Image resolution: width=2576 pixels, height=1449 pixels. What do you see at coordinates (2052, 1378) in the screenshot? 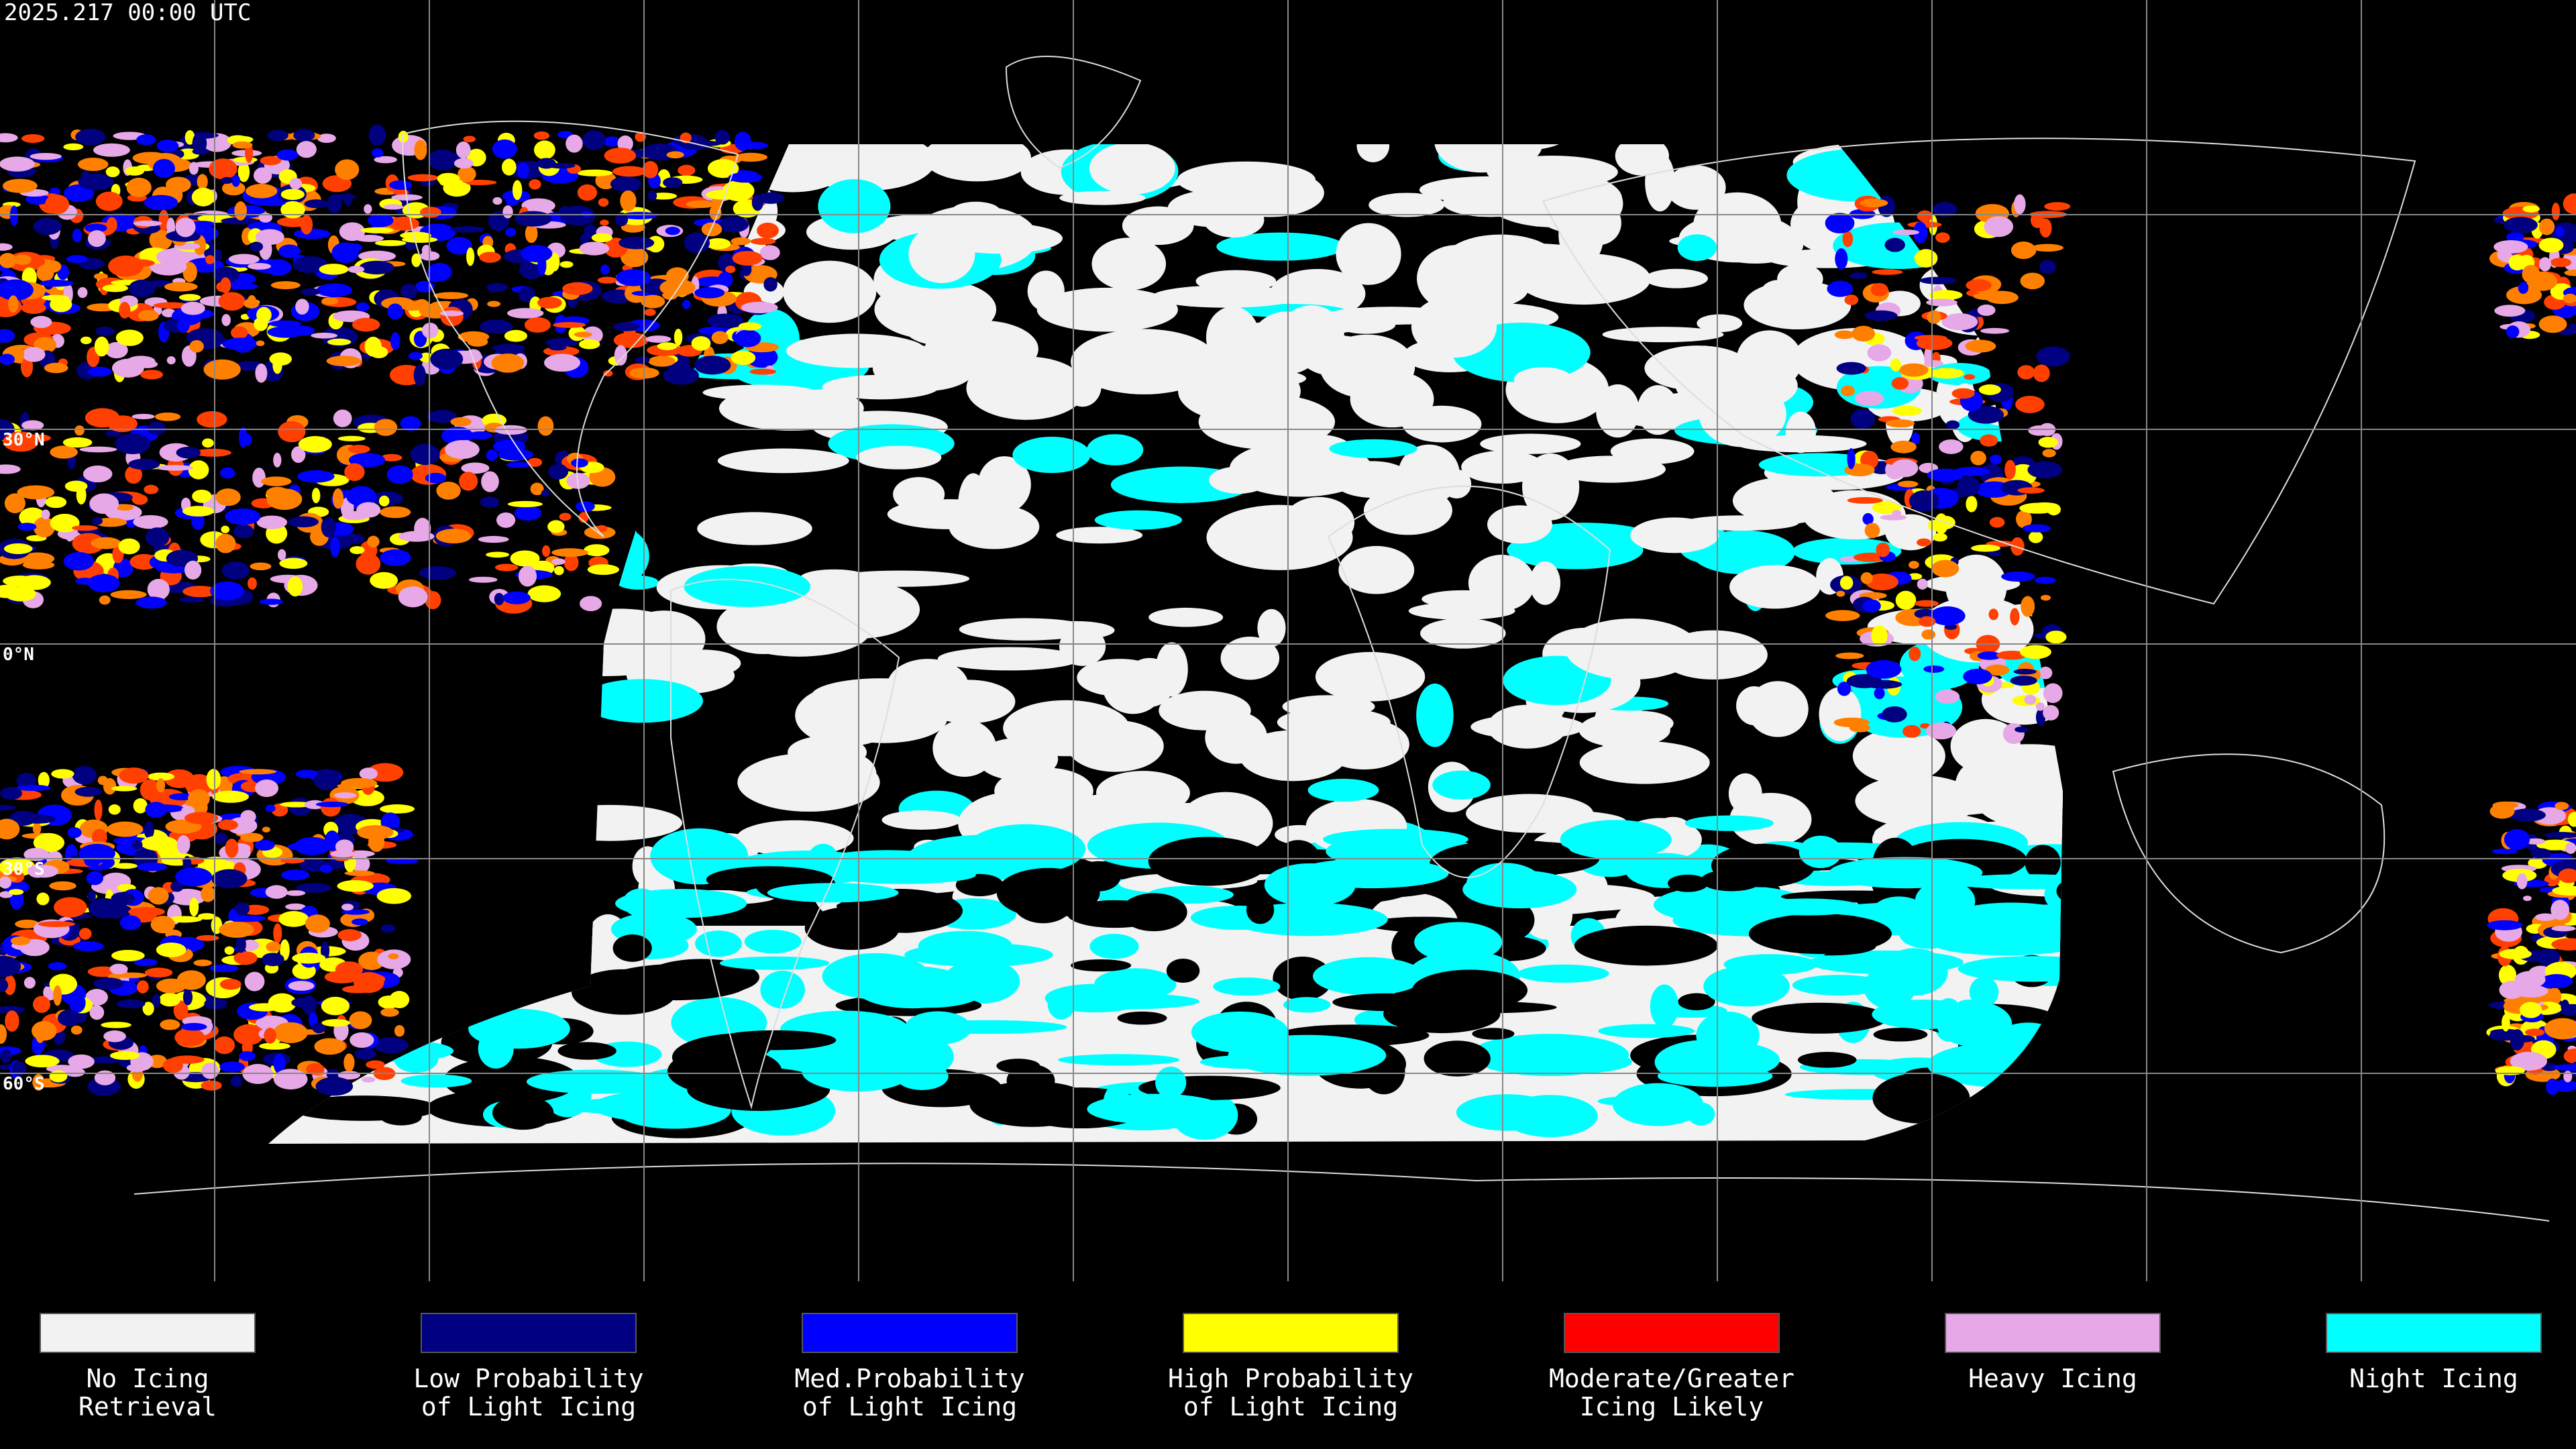
I see `legend-label: Heavy Icing` at bounding box center [2052, 1378].